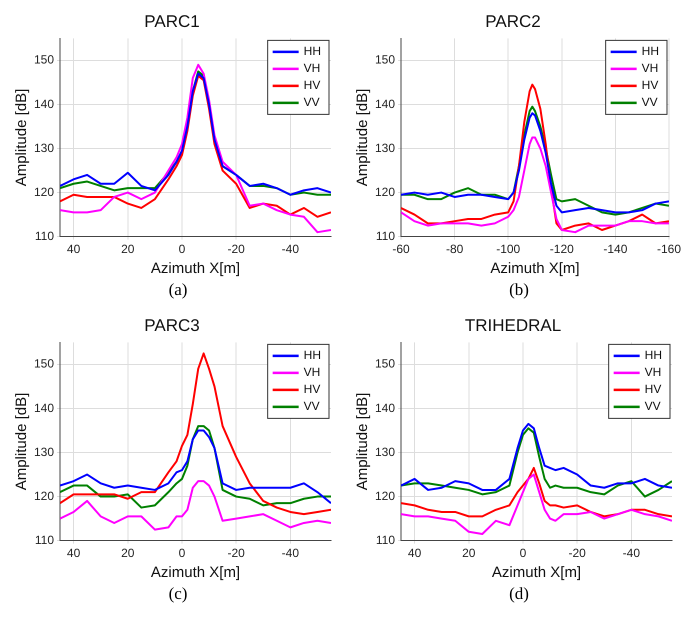 This screenshot has width=698, height=621. Describe the element at coordinates (178, 290) in the screenshot. I see `text: (a)` at that location.